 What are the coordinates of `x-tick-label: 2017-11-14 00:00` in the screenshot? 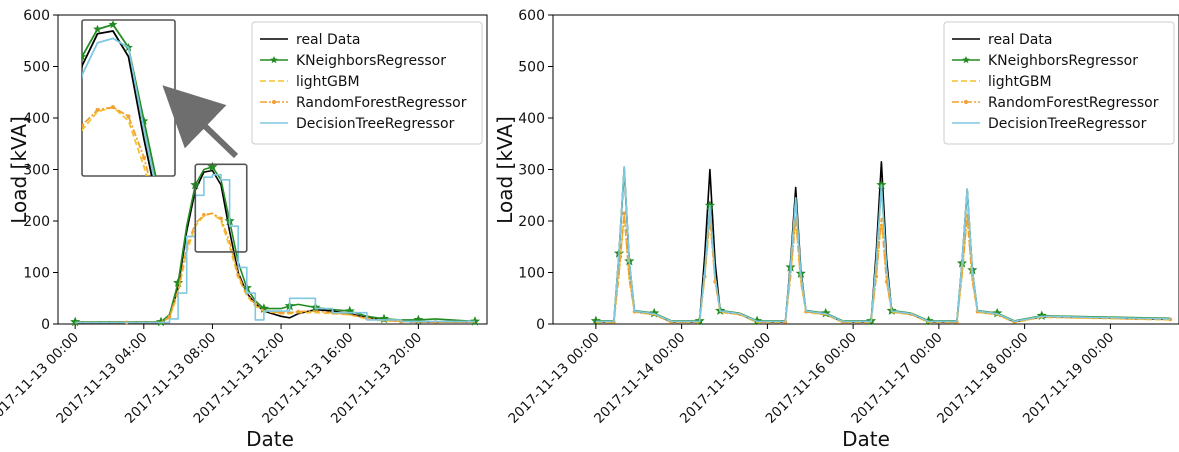 It's located at (639, 378).